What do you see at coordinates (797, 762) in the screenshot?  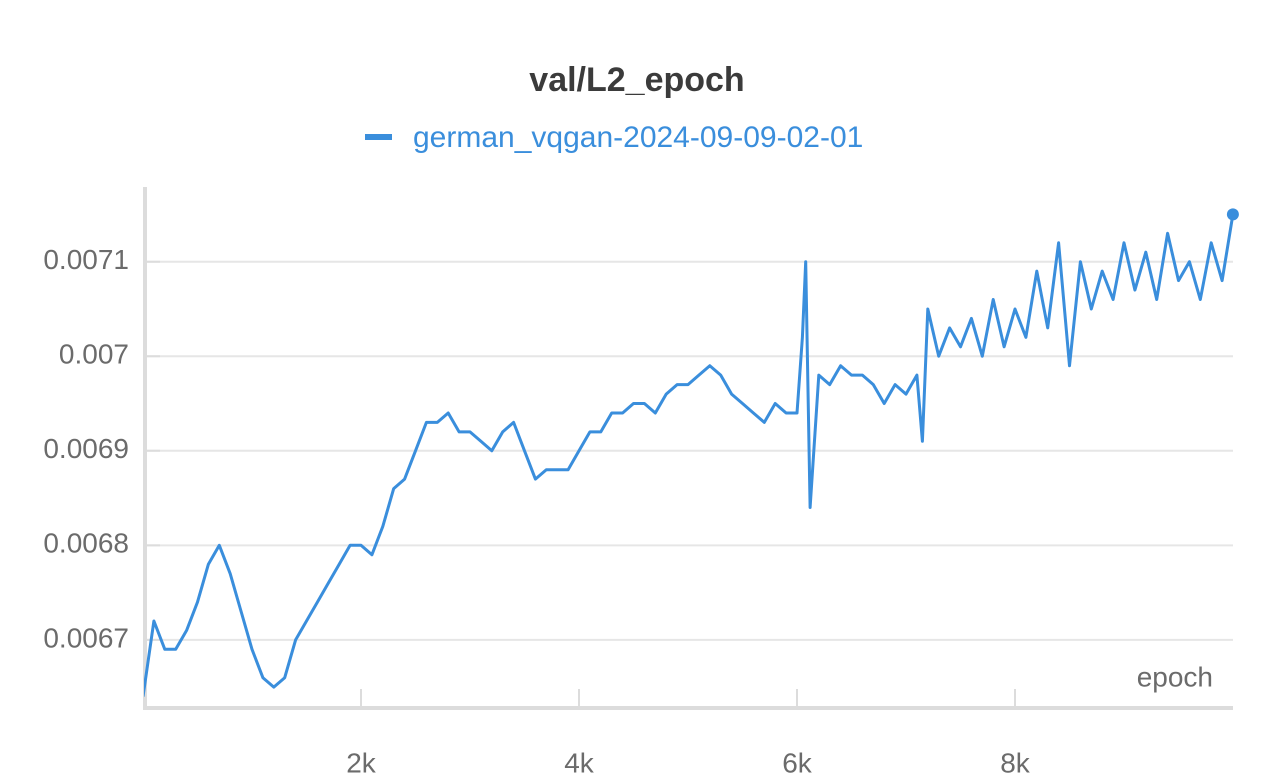 I see `x-tick-label: 6k` at bounding box center [797, 762].